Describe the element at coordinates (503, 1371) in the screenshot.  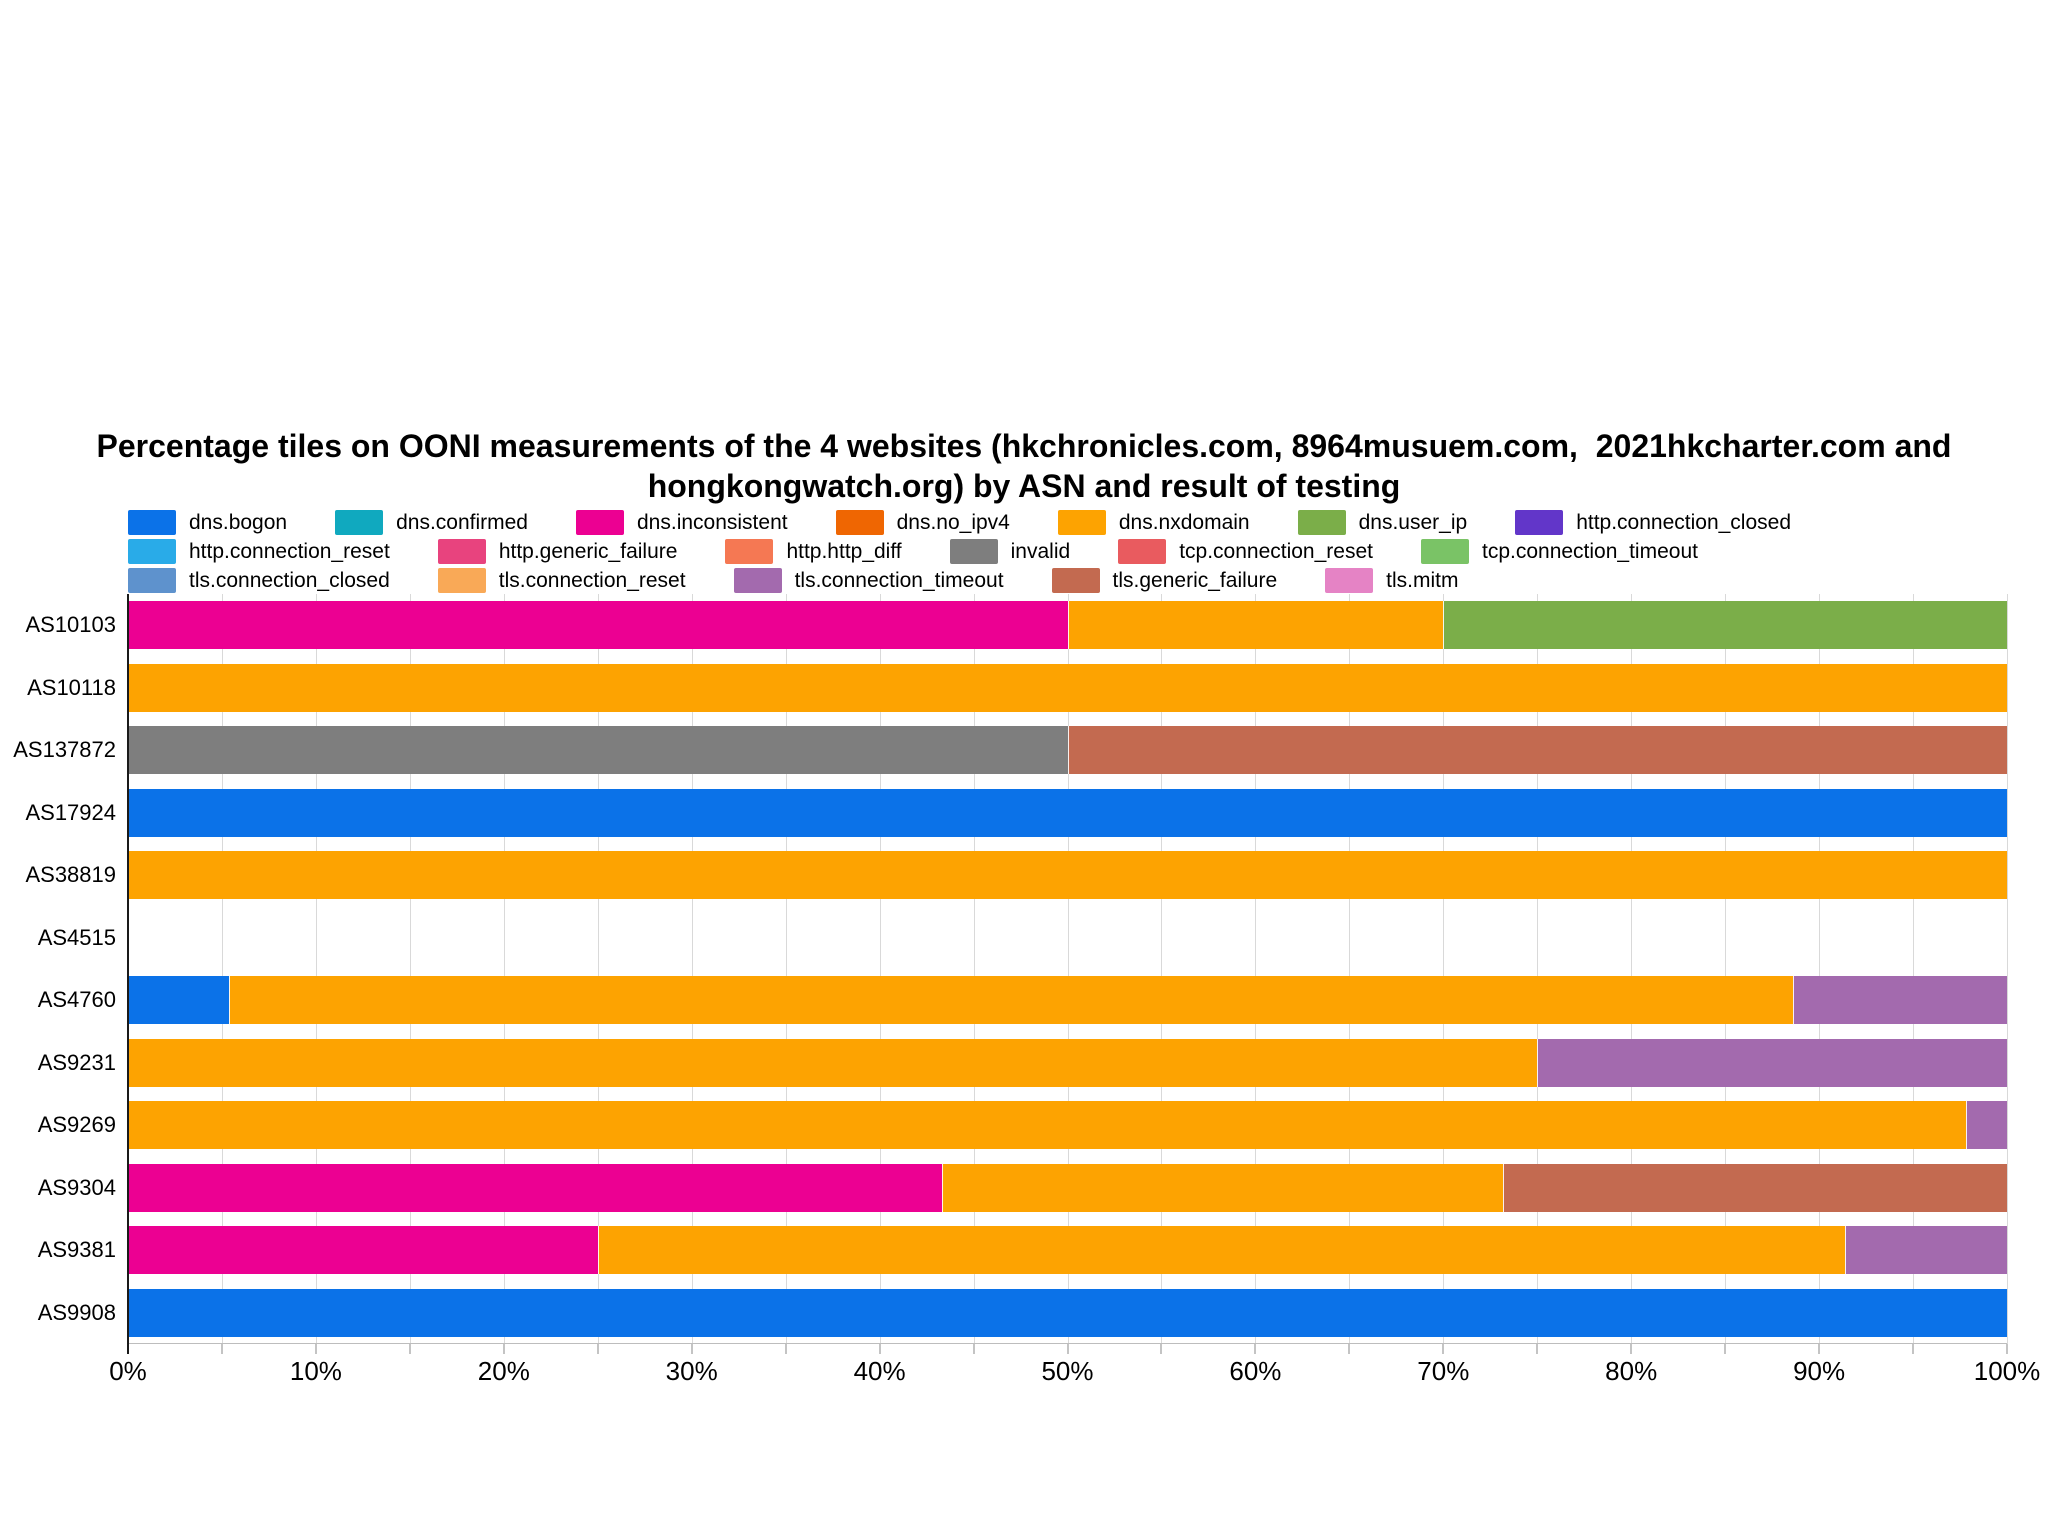
I see `x-tick-label-20pct: 20%` at that location.